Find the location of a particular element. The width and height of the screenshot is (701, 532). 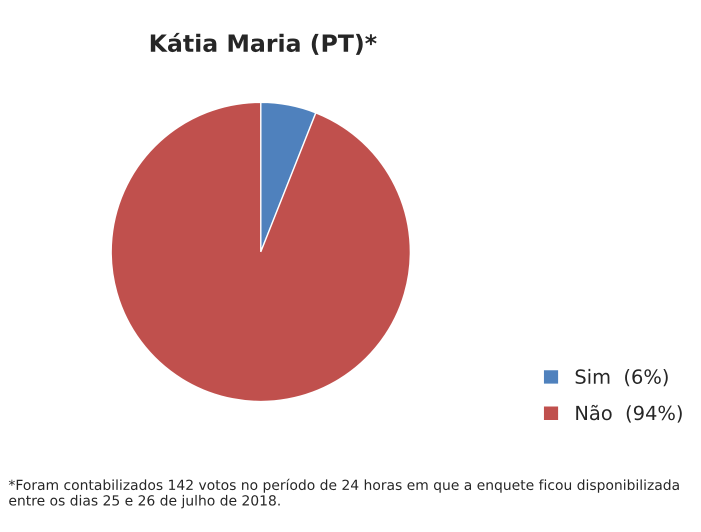

legend-label: Sim (6%) is located at coordinates (622, 377).